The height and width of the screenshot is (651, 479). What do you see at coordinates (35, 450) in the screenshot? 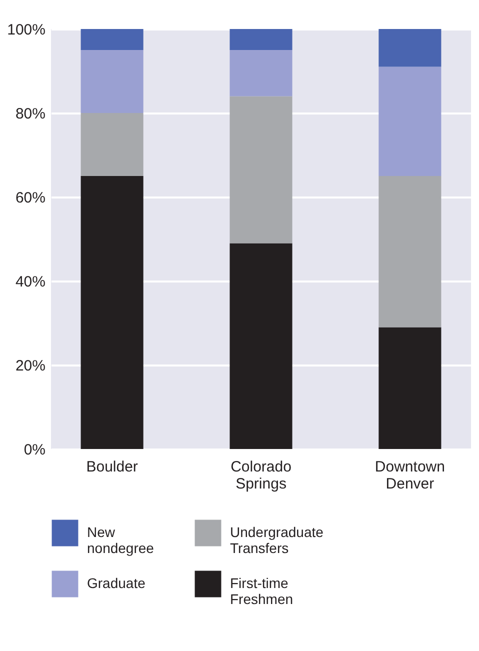
I see `y-tick-label: 0%` at bounding box center [35, 450].